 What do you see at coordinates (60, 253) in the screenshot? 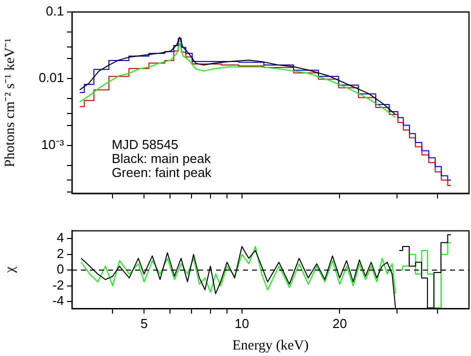
I see `y-tick-label: 2` at bounding box center [60, 253].